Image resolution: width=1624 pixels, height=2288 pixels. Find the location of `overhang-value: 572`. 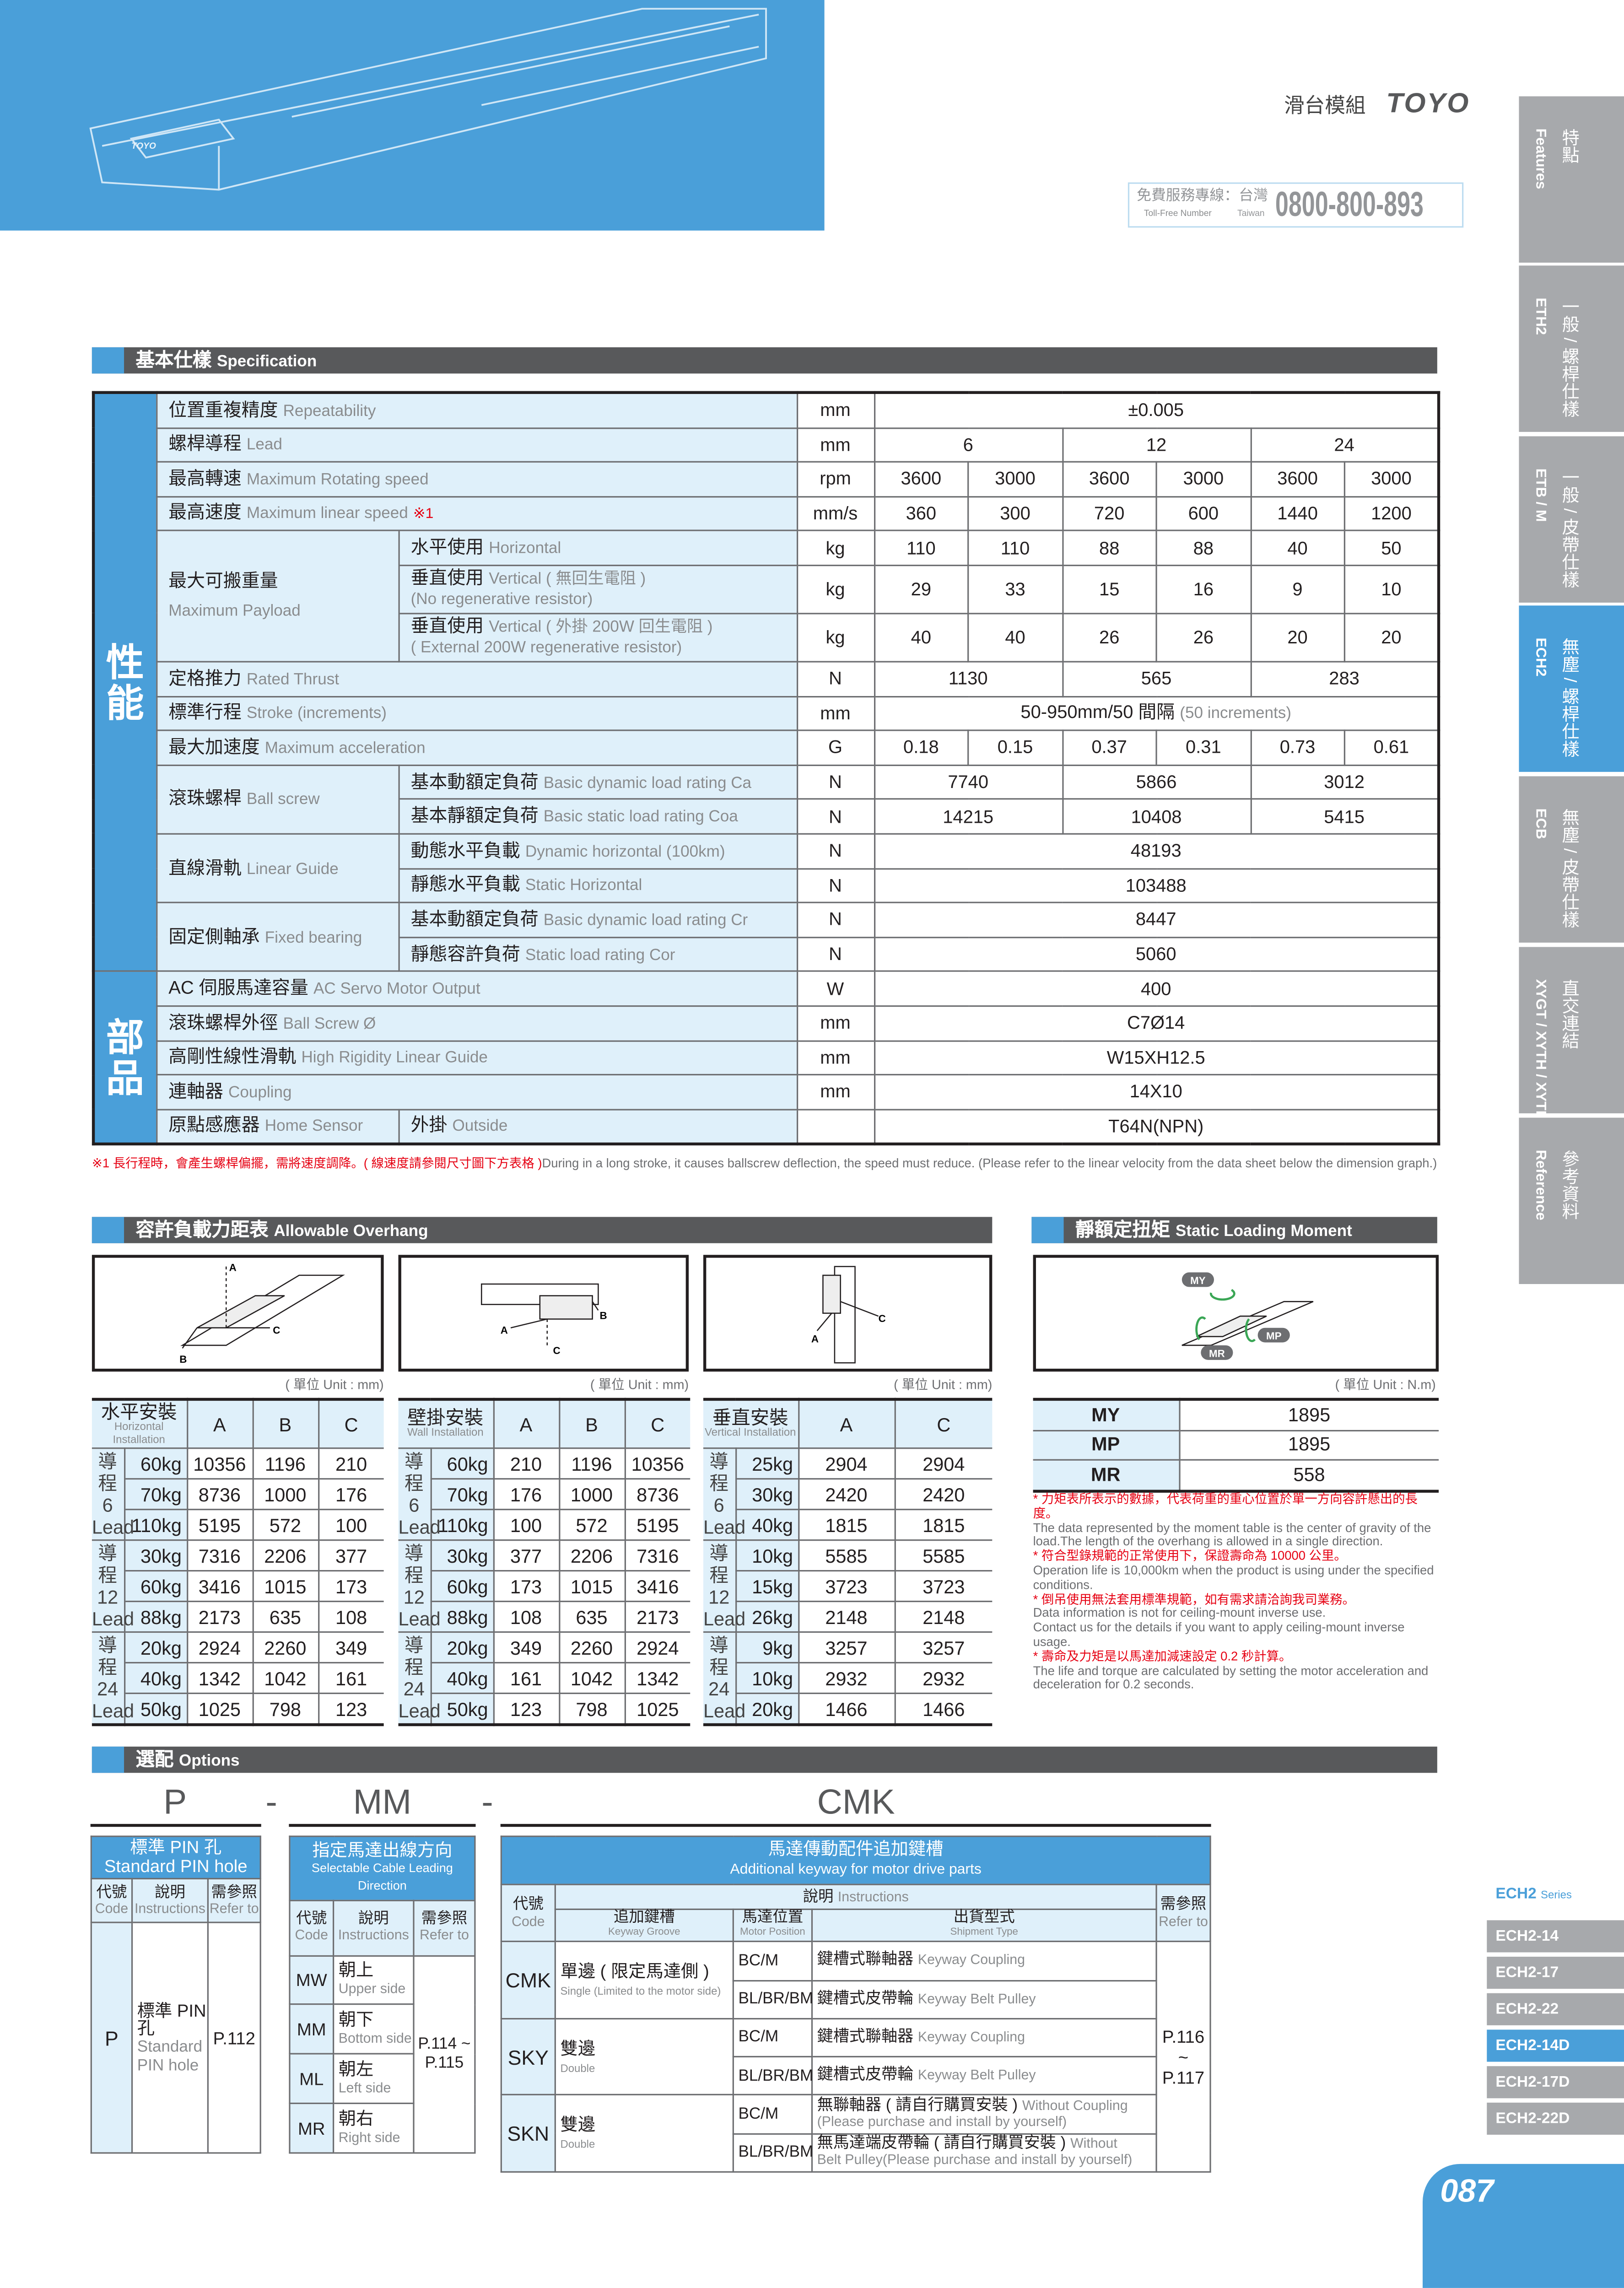

overhang-value: 572 is located at coordinates (592, 1525).